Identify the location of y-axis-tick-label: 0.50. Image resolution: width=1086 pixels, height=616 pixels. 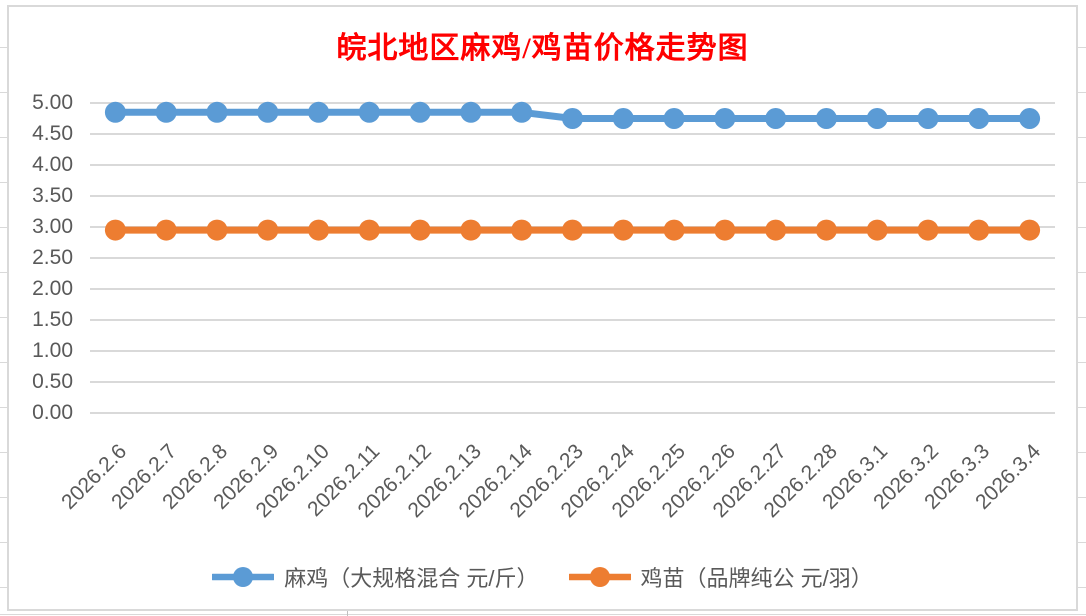
(52, 381).